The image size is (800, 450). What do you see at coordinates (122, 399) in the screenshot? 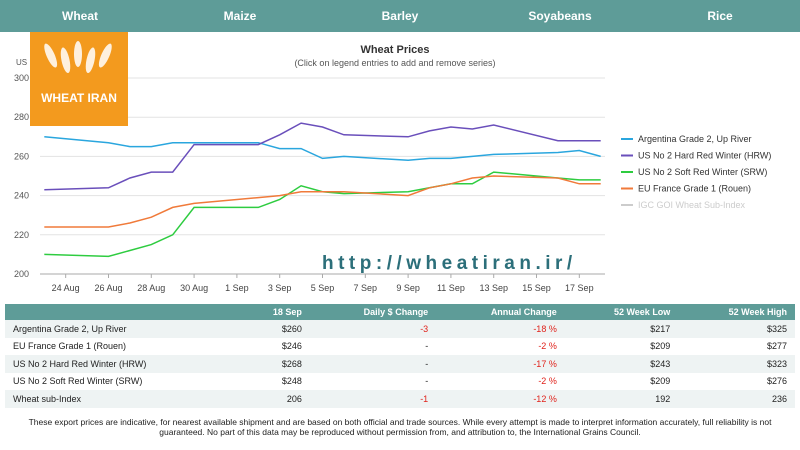
I see `table-cell: Wheat sub-Index` at bounding box center [122, 399].